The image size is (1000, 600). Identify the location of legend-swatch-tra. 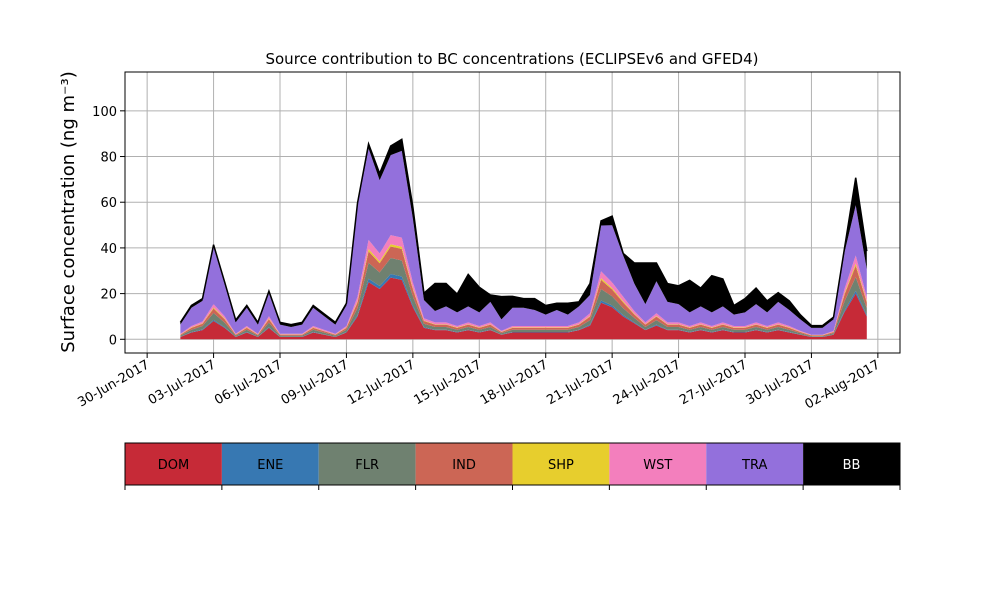
(755, 464).